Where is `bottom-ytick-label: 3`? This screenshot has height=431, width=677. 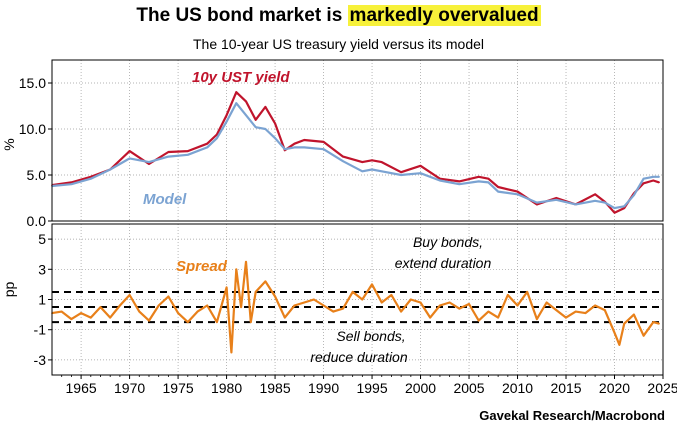 bottom-ytick-label: 3 is located at coordinates (42, 269).